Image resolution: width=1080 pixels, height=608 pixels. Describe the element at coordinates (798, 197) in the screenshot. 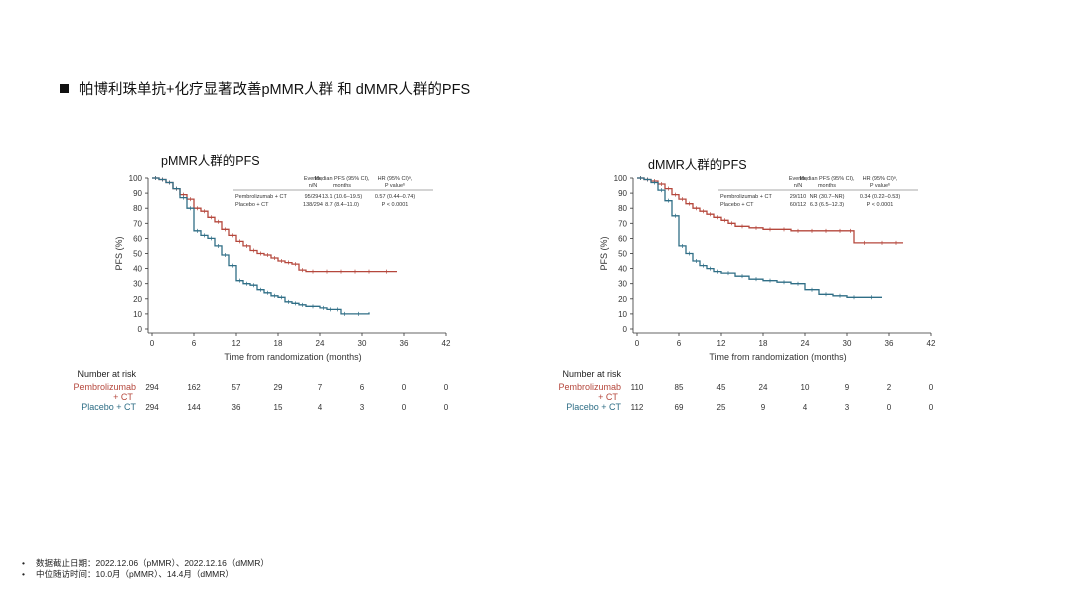

I see `legend-events: 29/110` at that location.